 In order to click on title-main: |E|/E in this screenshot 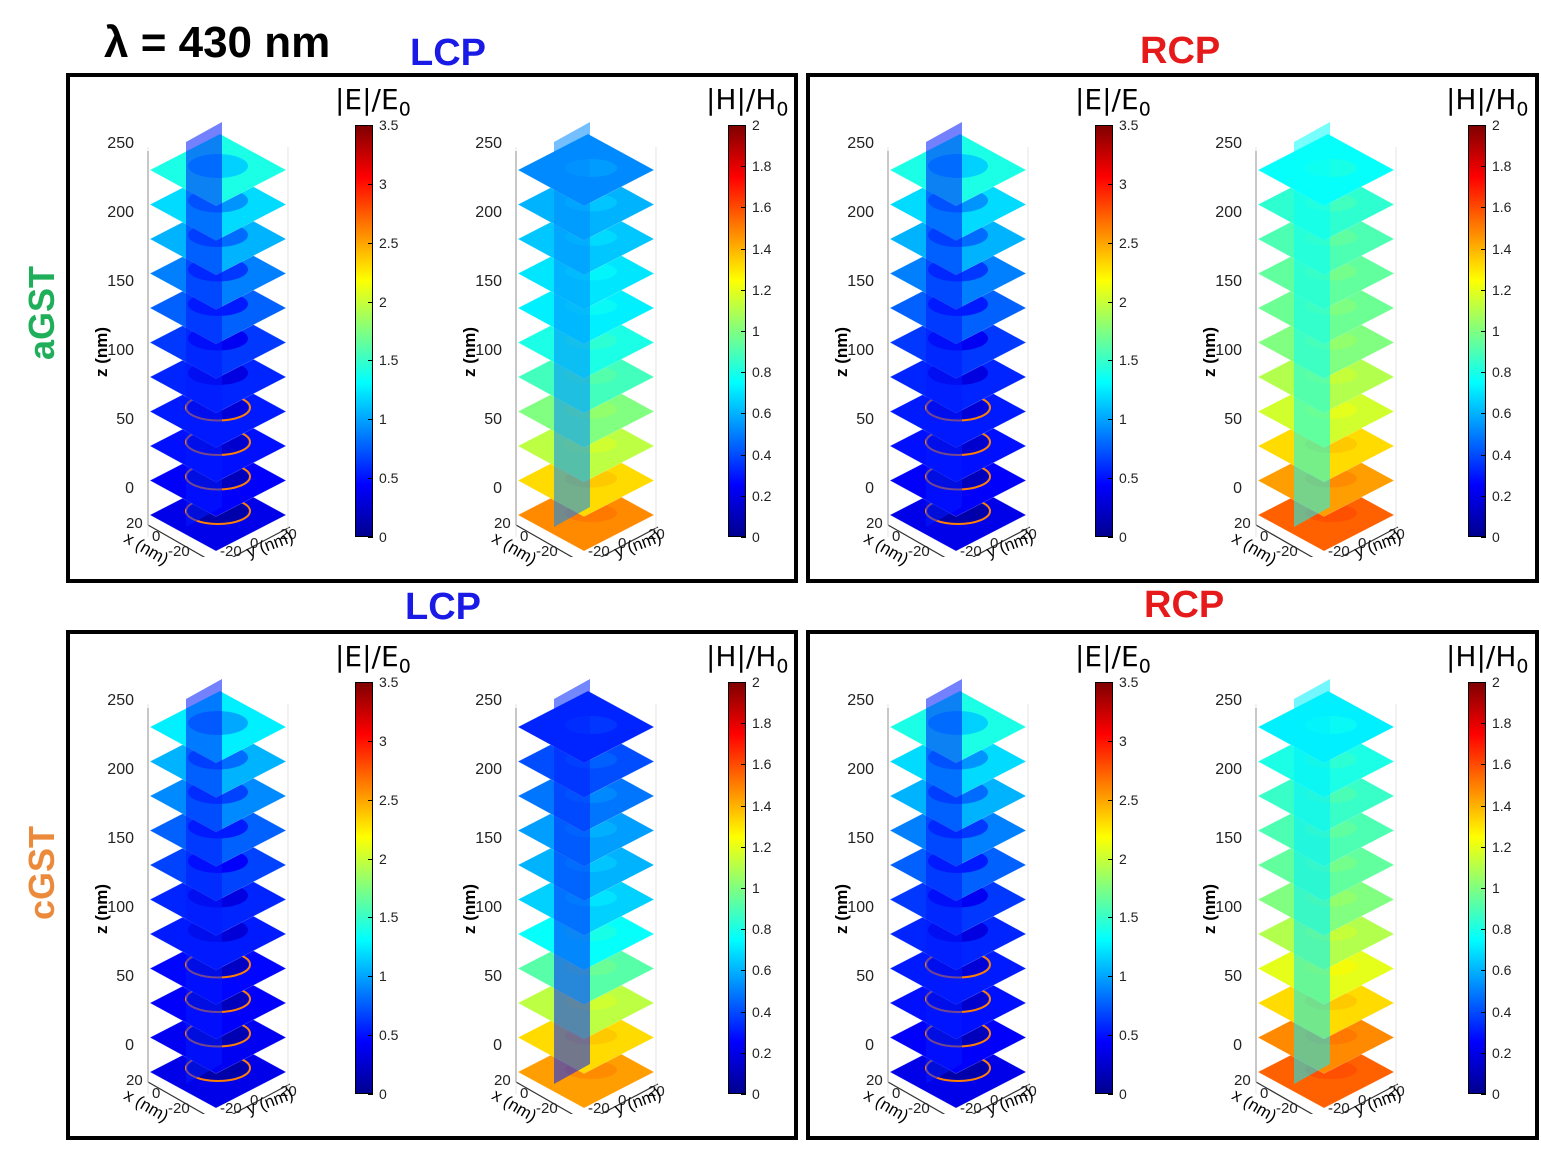, I will do `click(1107, 656)`.